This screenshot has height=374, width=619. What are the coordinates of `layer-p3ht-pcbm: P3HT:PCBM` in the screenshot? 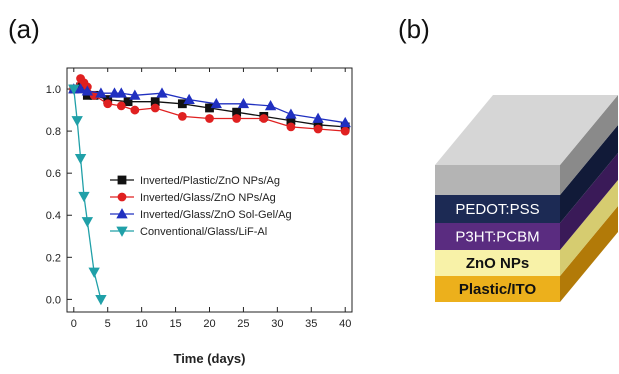 It's located at (526, 201).